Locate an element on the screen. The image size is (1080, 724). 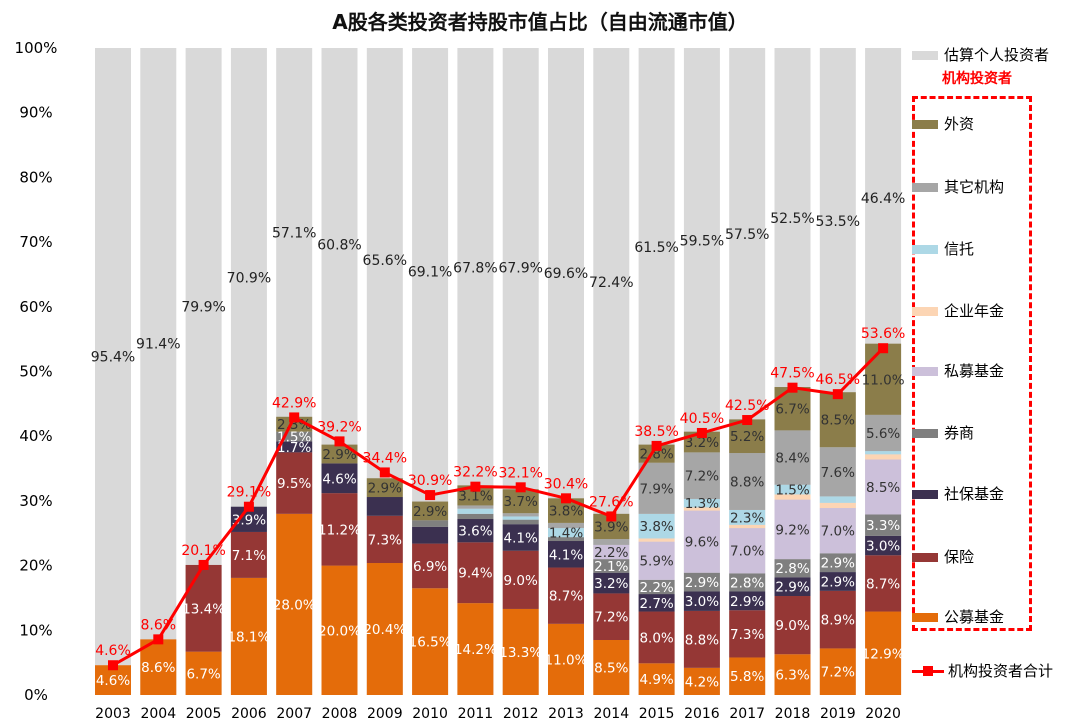
individual-value-label: 69.1% is located at coordinates (430, 273).